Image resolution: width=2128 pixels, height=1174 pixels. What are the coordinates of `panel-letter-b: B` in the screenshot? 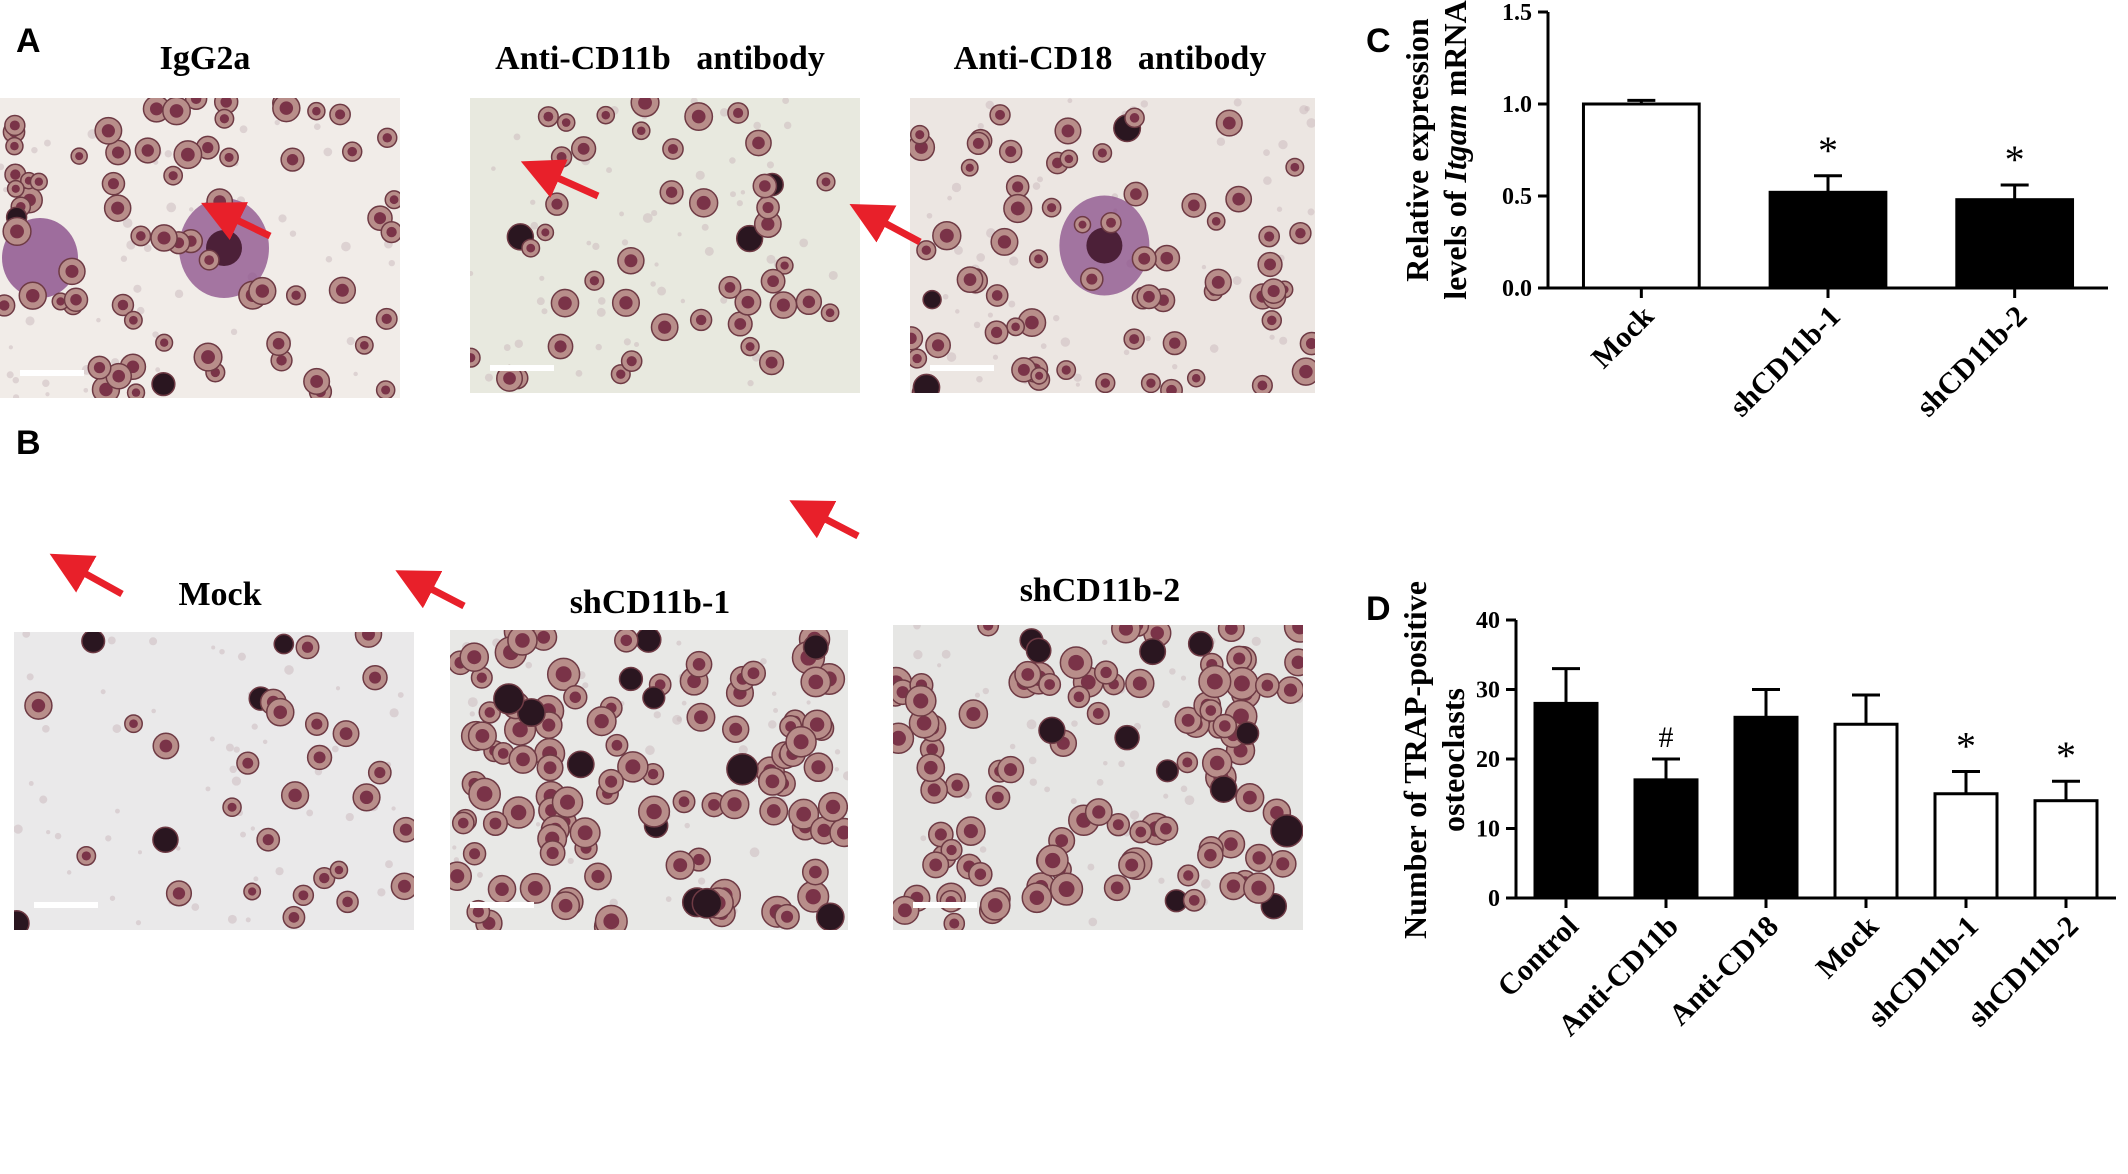 It's located at (28, 443).